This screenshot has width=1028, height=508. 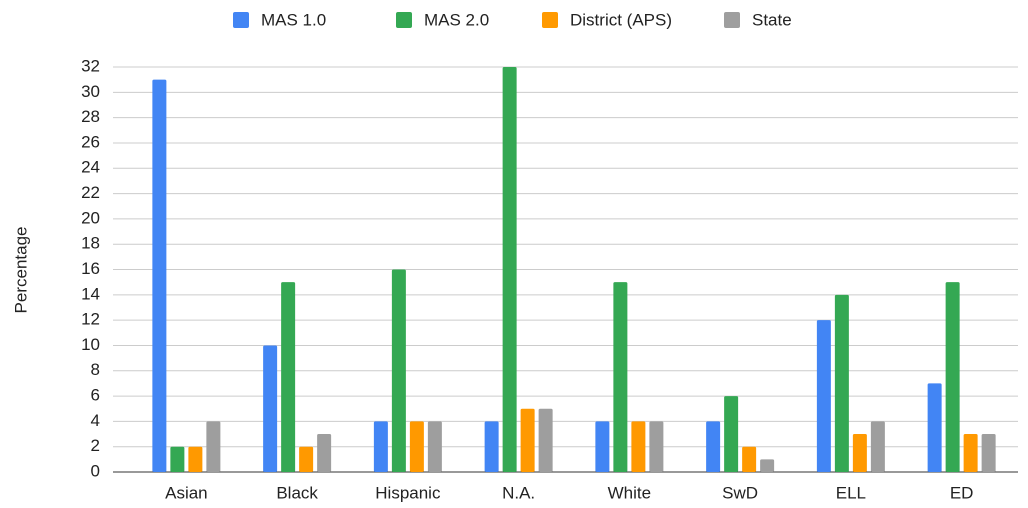 I want to click on y-tick-label: 18, so click(x=90, y=243).